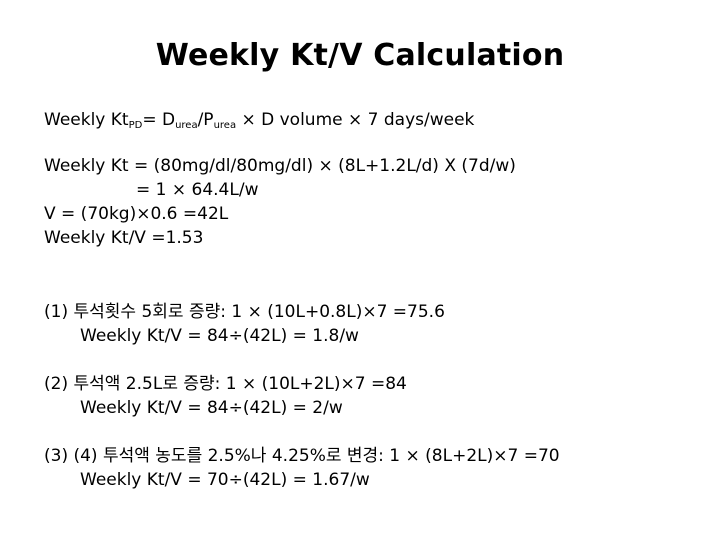  I want to click on case-2-line-2: Weekly Kt/V = 84÷(42L) = 2/w, so click(211, 408).